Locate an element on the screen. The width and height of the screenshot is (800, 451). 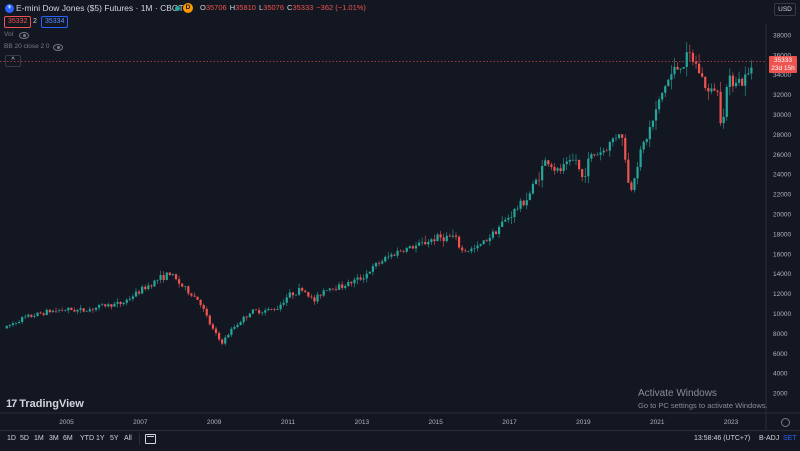
collapse-legend-button: ^ is located at coordinates (13, 61).